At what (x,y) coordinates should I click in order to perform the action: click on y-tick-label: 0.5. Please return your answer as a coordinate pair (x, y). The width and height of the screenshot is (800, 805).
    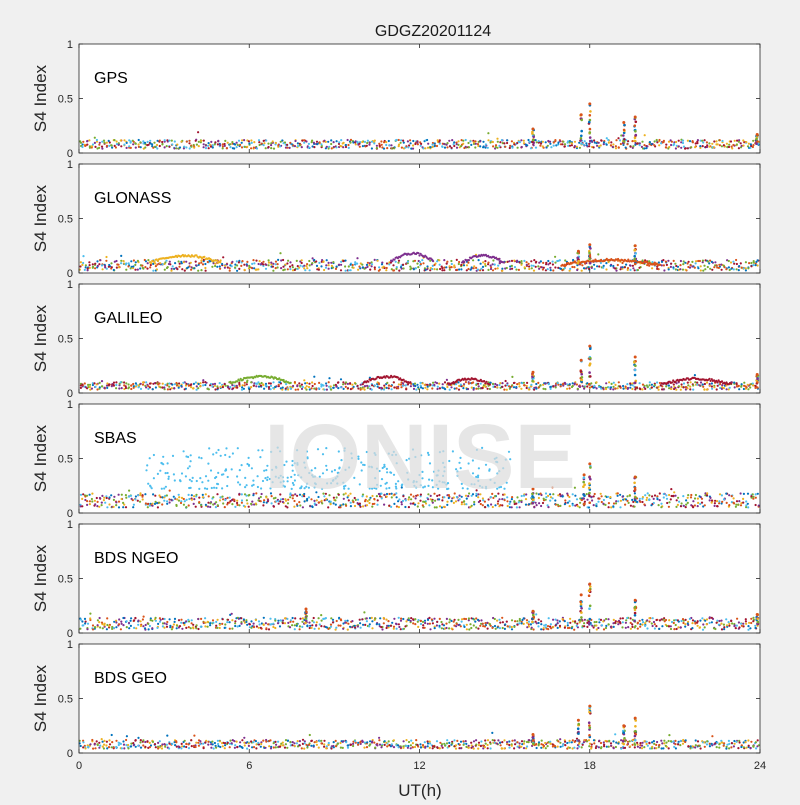
    Looking at the image, I should click on (65, 460).